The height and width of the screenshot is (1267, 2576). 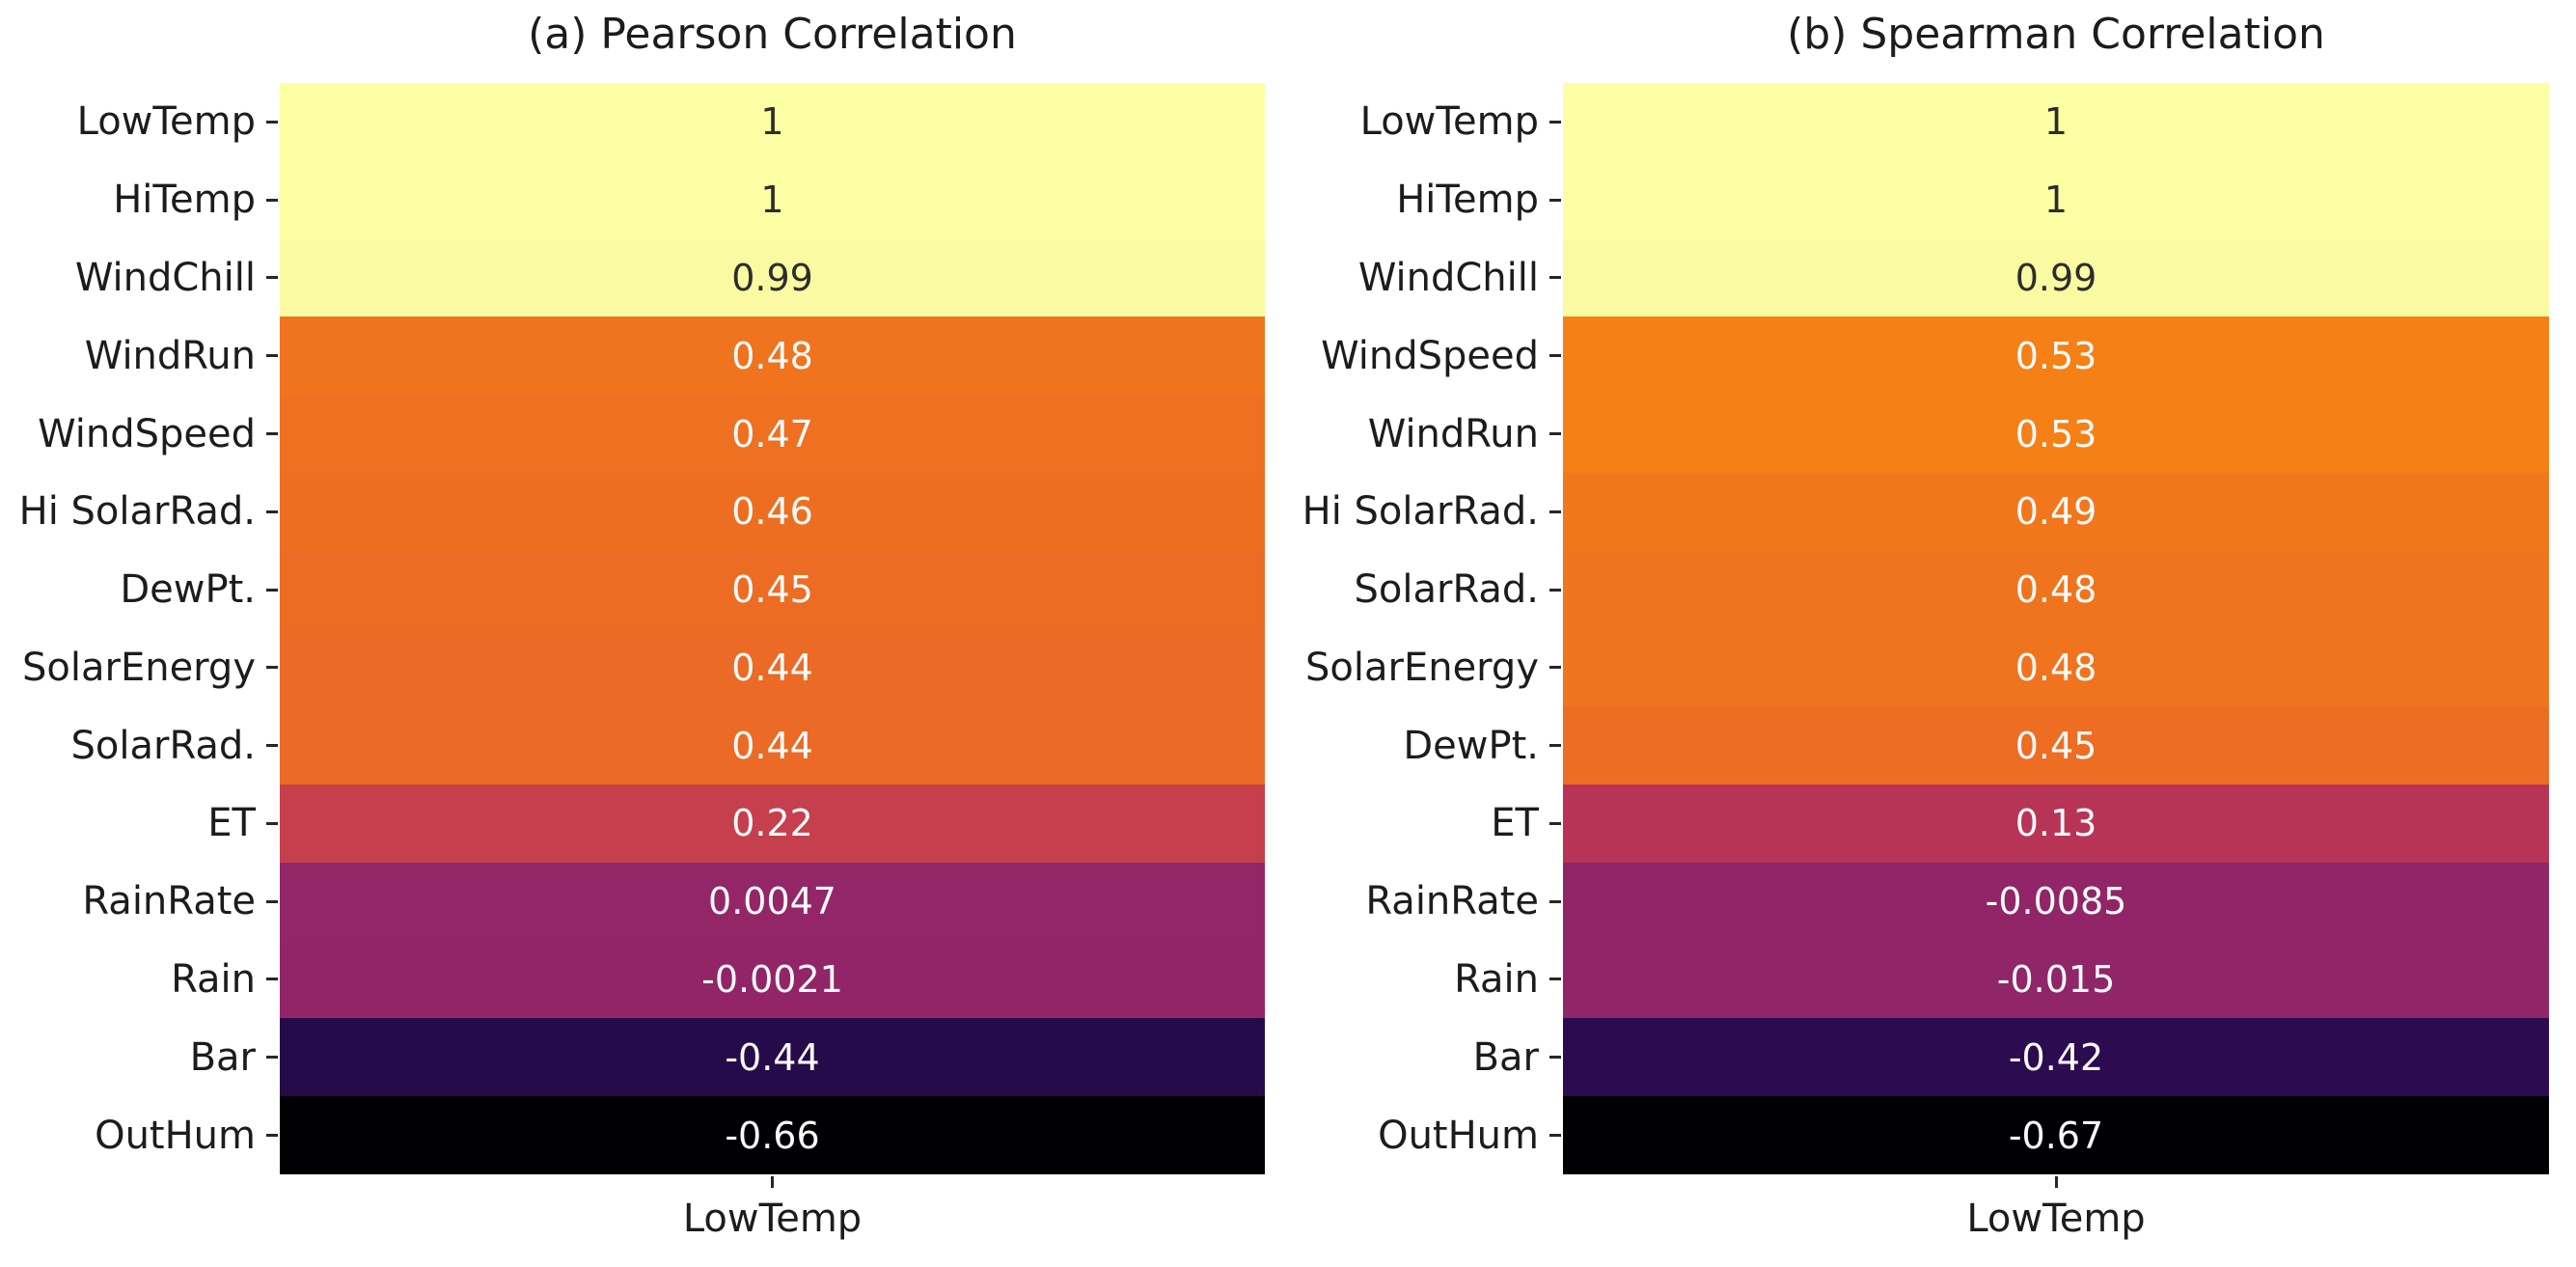 I want to click on heatmap-row: WindSpeed 0.53, so click(x=1918, y=356).